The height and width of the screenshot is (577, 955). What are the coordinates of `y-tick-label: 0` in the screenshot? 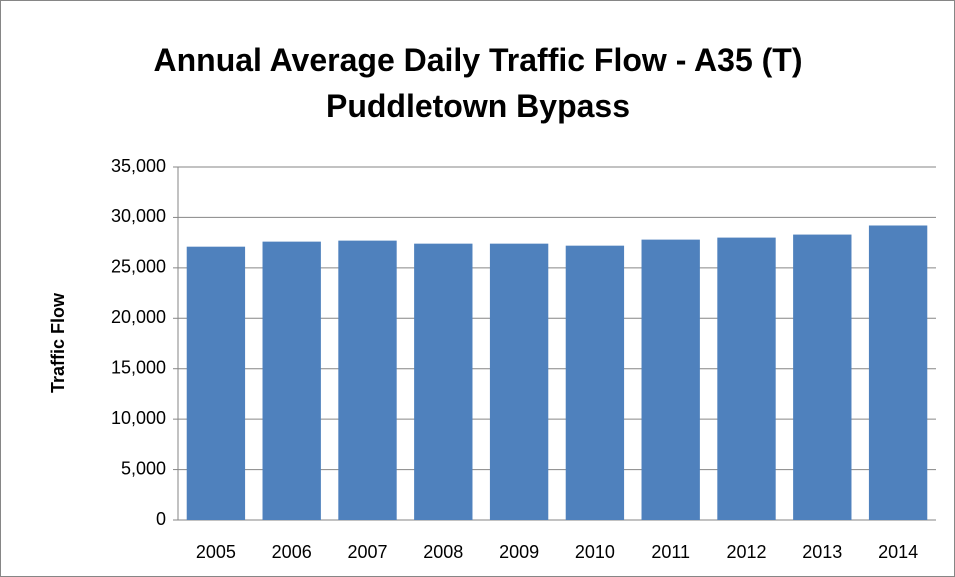 It's located at (161, 519).